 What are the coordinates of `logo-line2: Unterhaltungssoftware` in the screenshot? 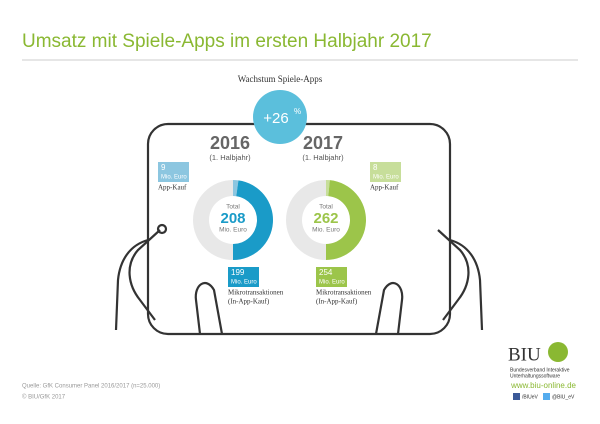 It's located at (535, 376).